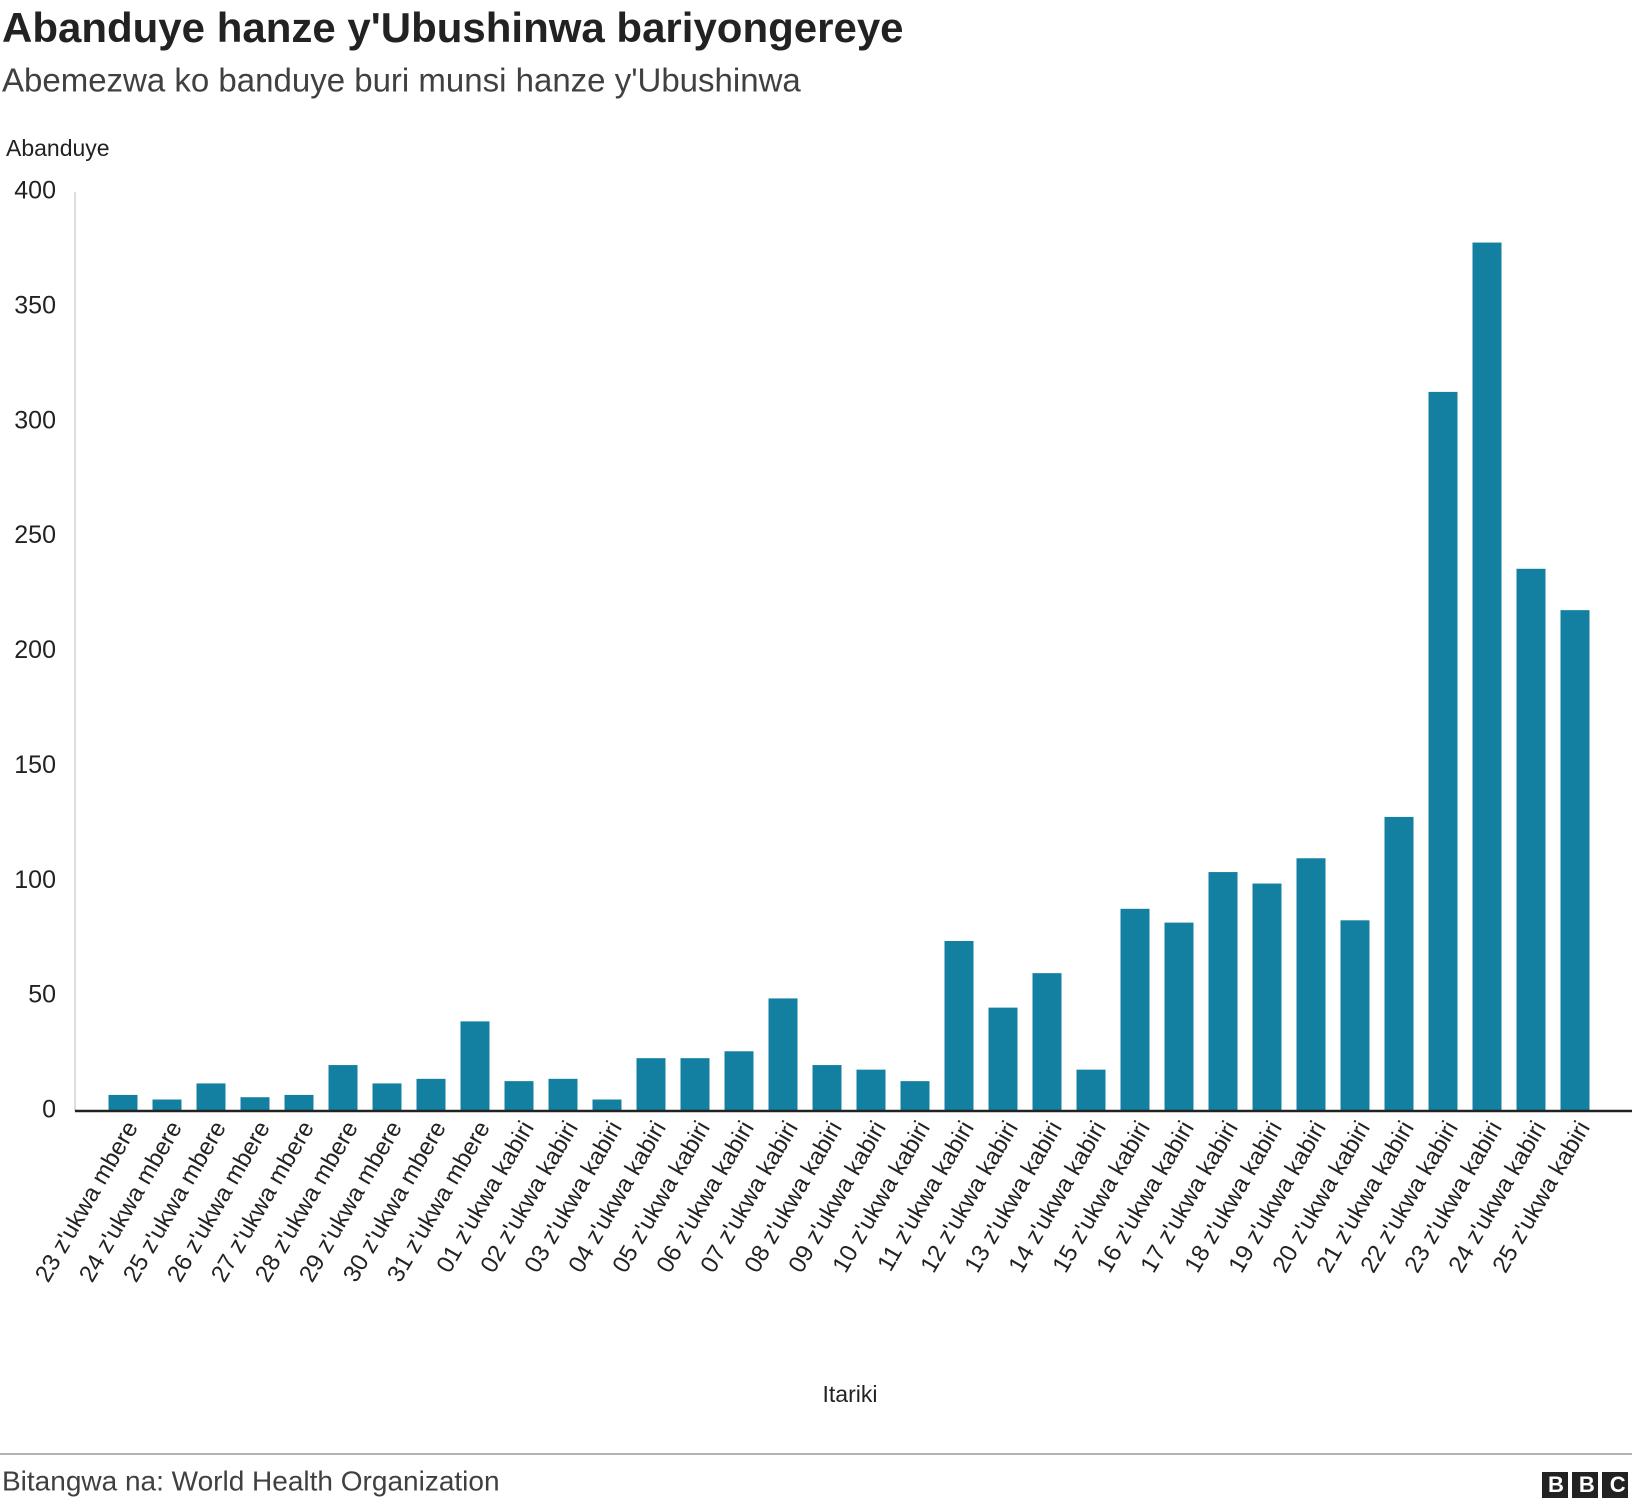  I want to click on y-axis-label: Abanduye, so click(58, 148).